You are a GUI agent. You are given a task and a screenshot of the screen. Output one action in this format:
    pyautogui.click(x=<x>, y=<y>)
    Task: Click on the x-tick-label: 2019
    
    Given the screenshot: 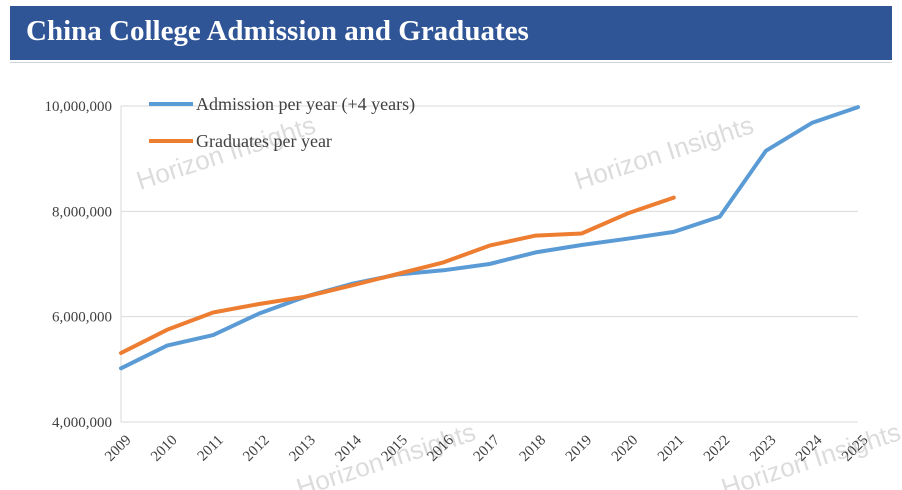 What is the action you would take?
    pyautogui.click(x=579, y=448)
    